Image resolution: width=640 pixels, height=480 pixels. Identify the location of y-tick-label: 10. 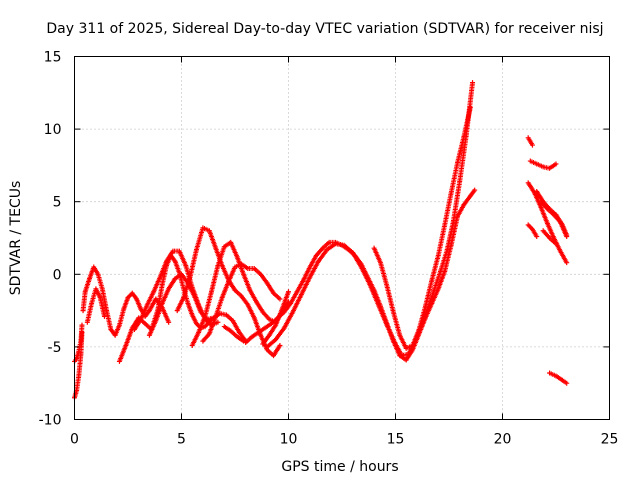
(53, 130).